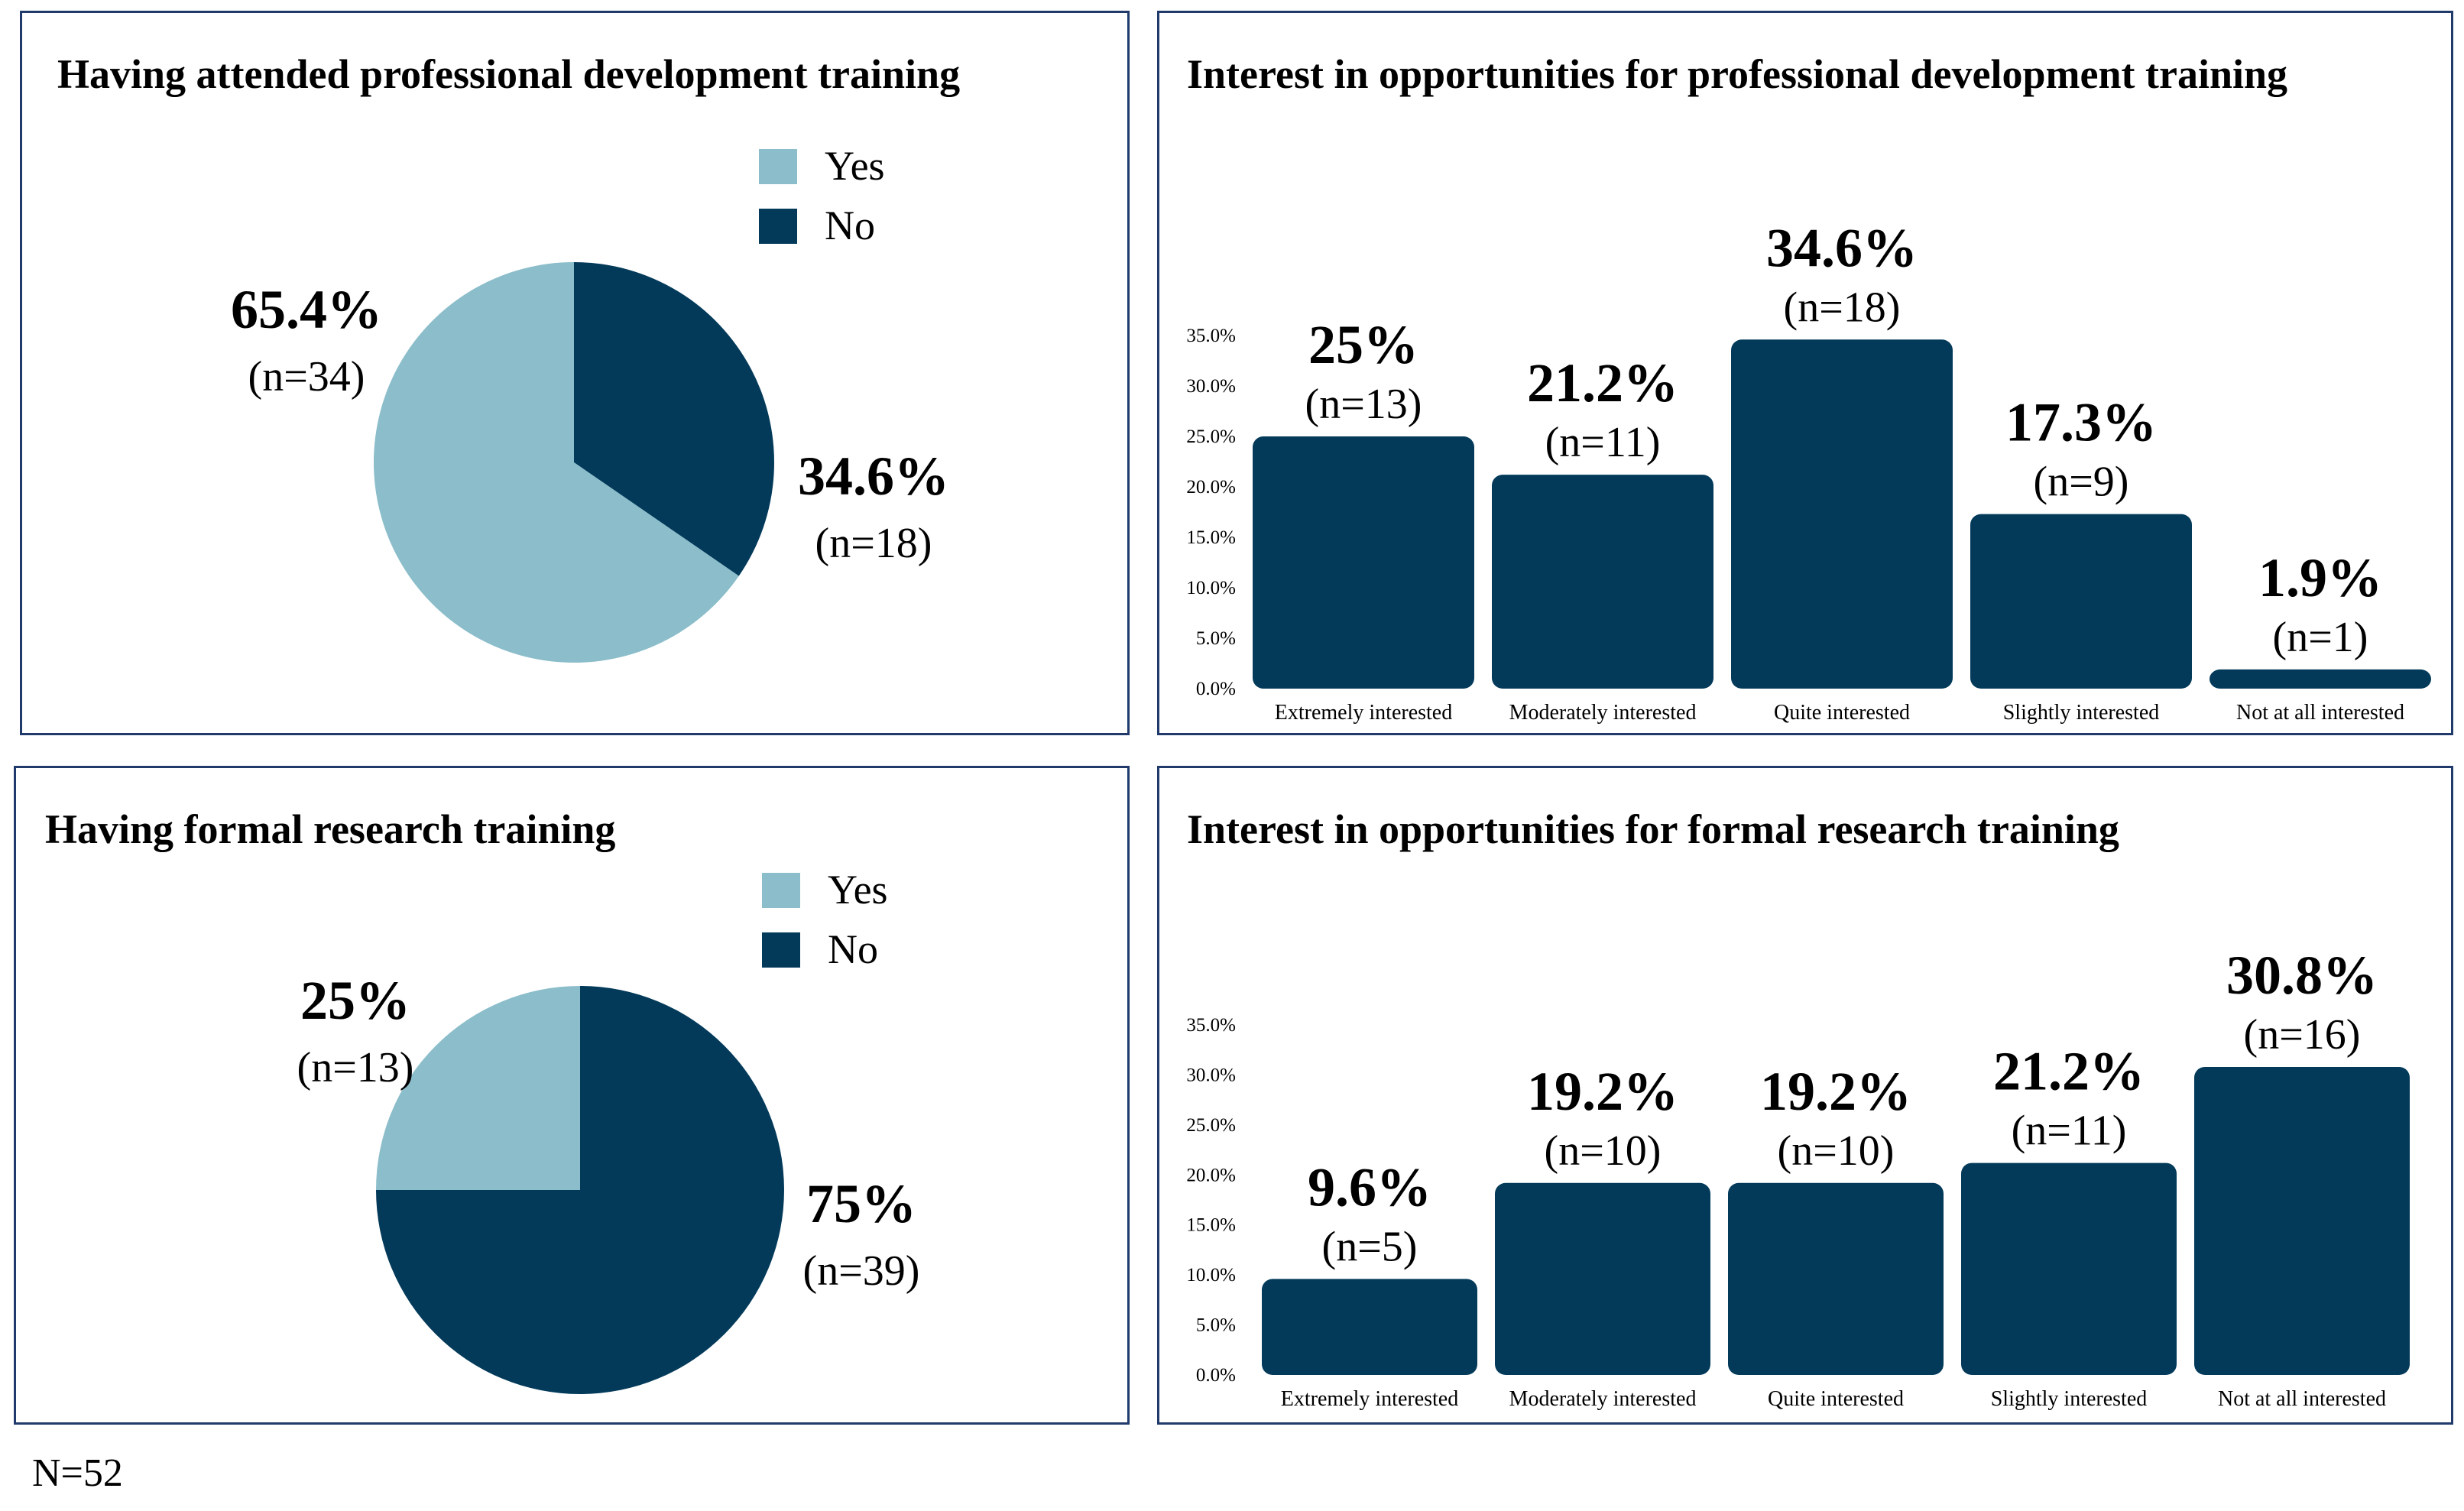  What do you see at coordinates (1363, 405) in the screenshot?
I see `data-label-count-1: (n=13)` at bounding box center [1363, 405].